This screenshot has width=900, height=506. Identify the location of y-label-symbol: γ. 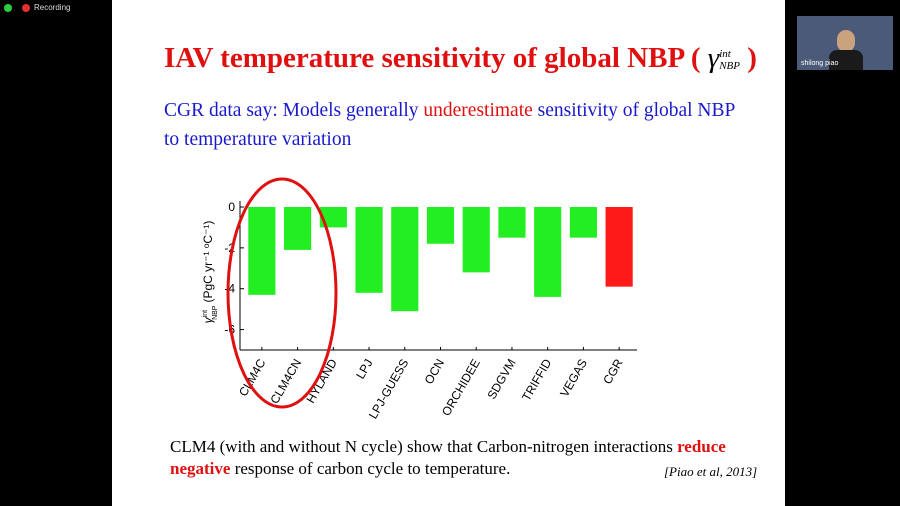
(208, 319).